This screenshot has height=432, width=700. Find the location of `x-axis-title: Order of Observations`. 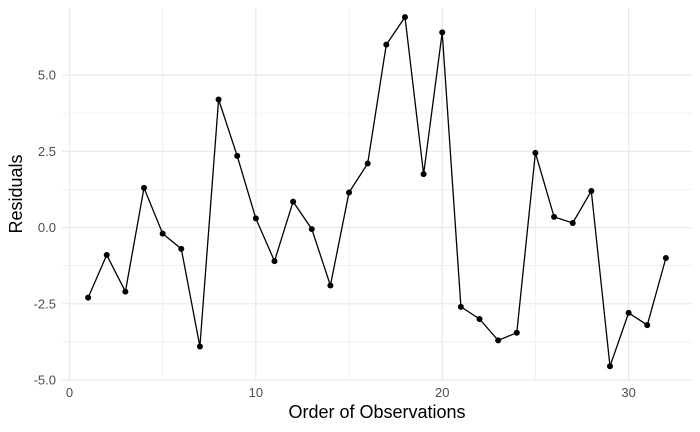

x-axis-title: Order of Observations is located at coordinates (376, 412).